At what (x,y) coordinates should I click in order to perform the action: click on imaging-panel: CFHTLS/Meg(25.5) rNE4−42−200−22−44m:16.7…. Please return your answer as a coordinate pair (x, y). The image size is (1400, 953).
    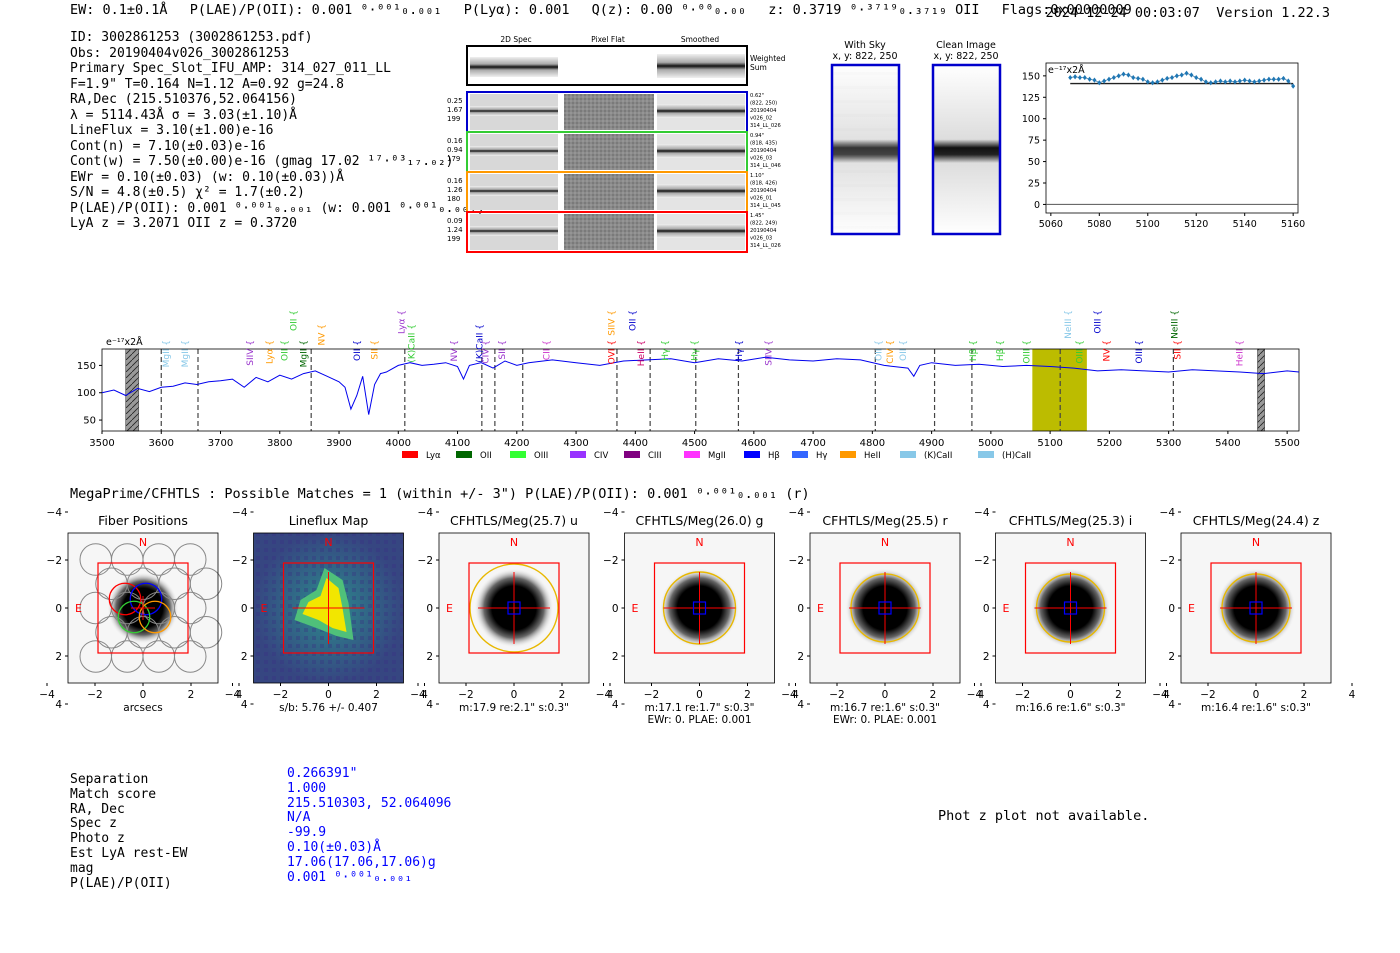
    Looking at the image, I should click on (882, 615).